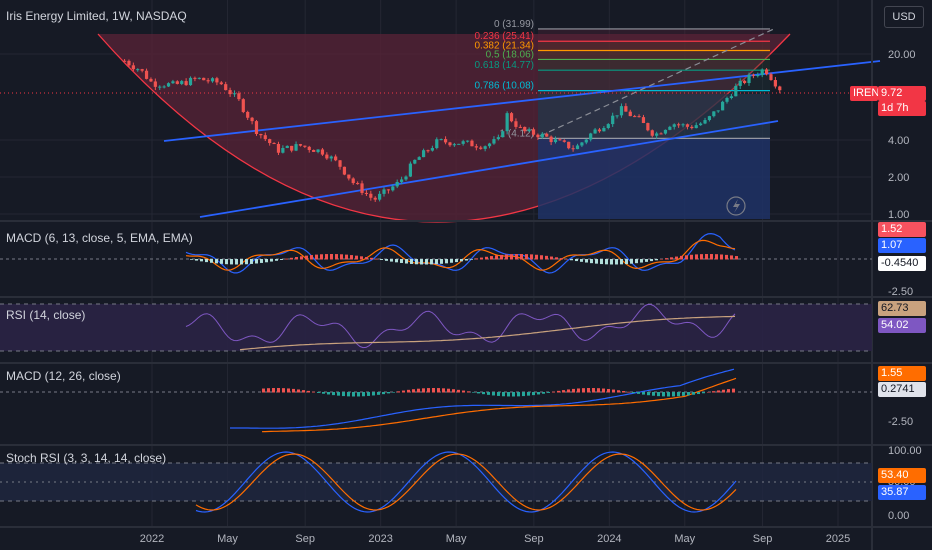  Describe the element at coordinates (456, 539) in the screenshot. I see `time-tick-4: May` at that location.